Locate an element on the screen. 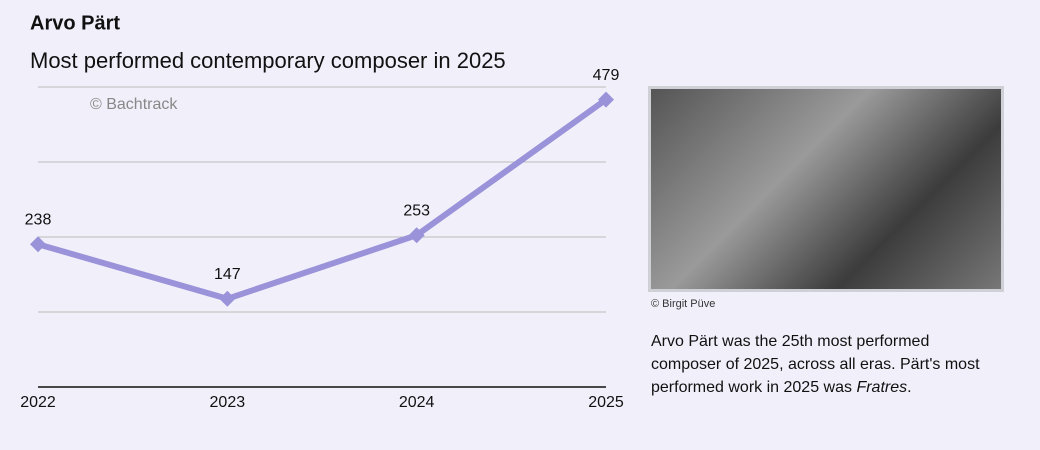  x-tick-label: 2022 is located at coordinates (38, 402).